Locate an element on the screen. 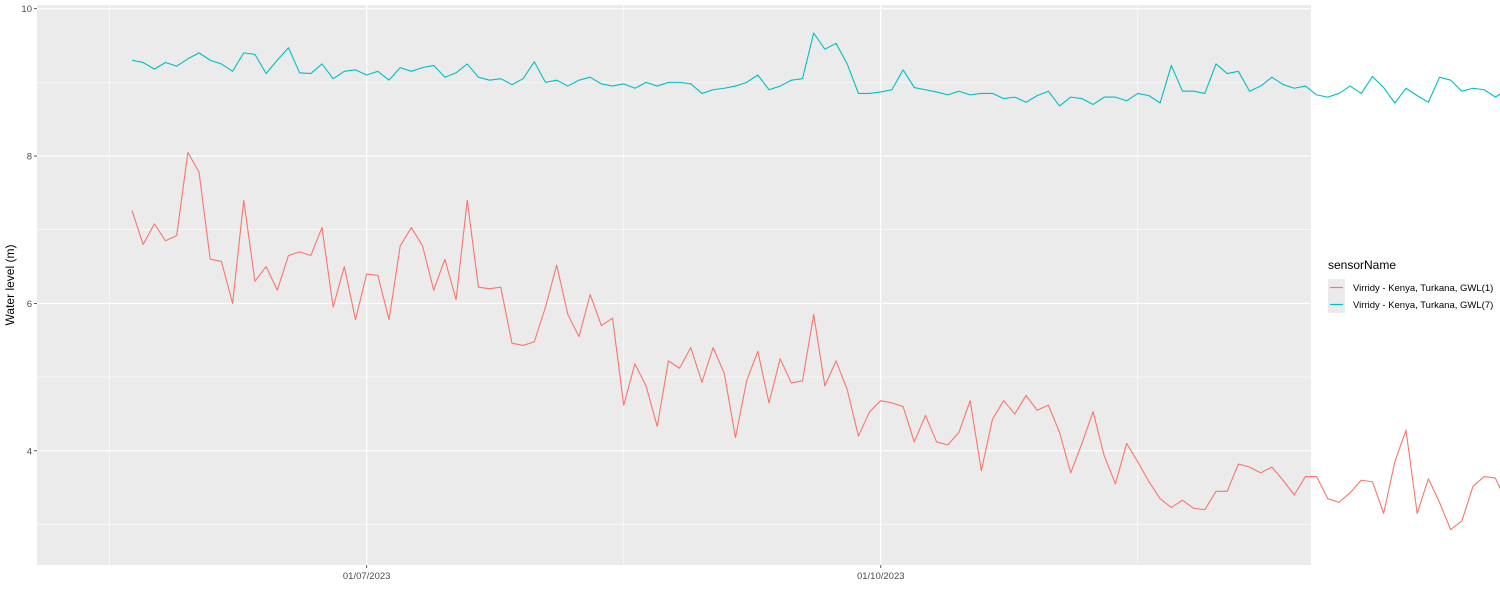  x-axis: 01/07/2023 01/10/2023 is located at coordinates (624, 573).